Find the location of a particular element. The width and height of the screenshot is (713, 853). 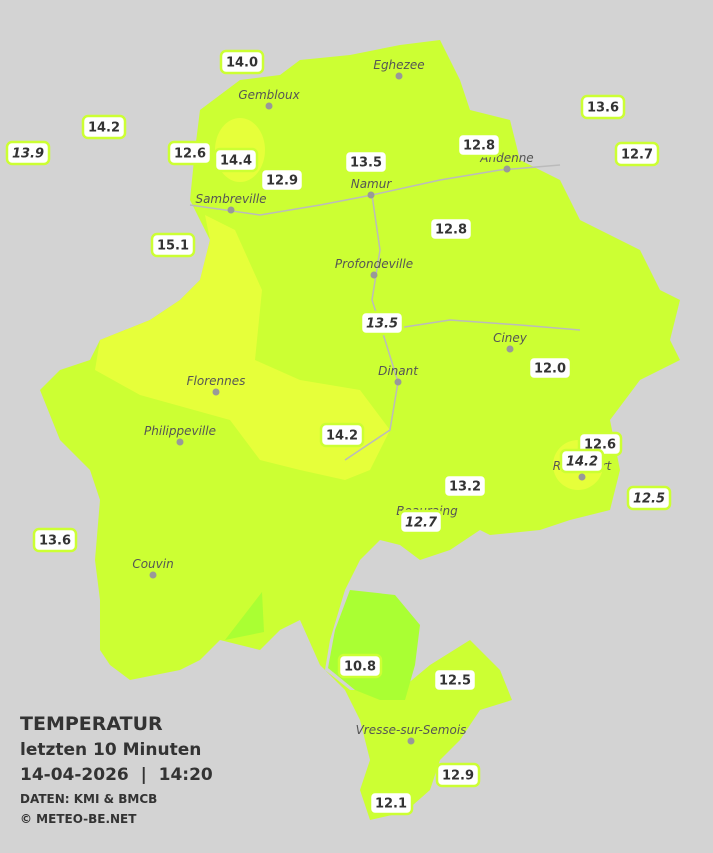

footer-title: TEMPERATUR is located at coordinates (91, 724).